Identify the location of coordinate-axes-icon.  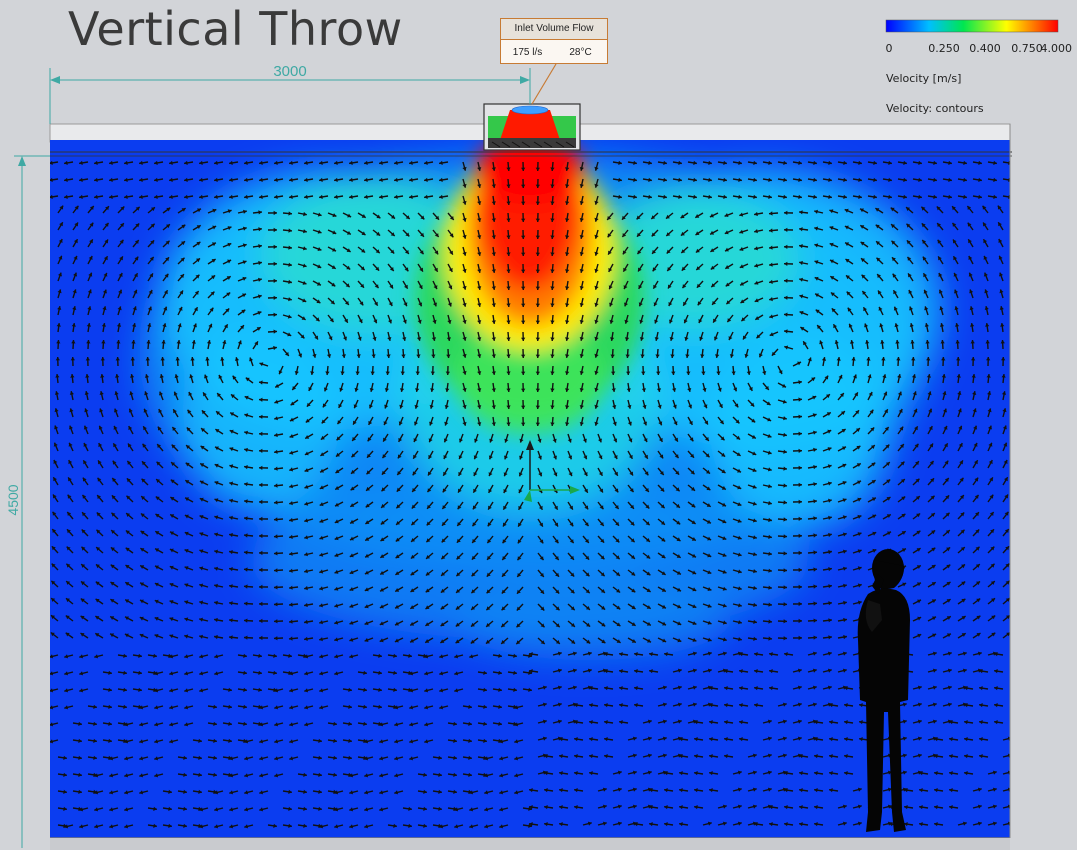
(552, 471).